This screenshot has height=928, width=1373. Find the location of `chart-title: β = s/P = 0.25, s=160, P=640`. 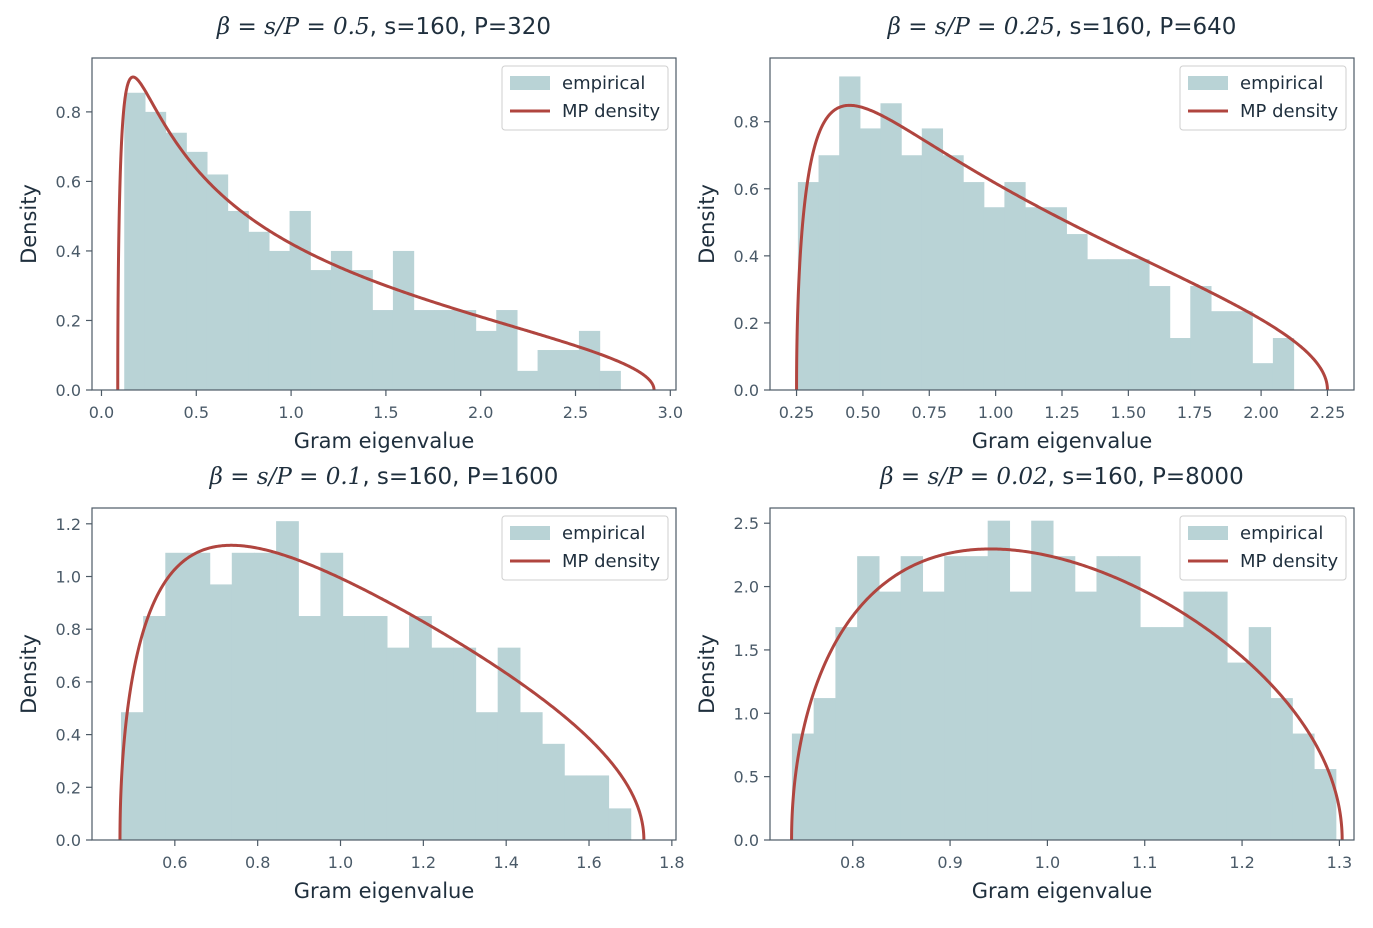

chart-title: β = s/P = 0.25, s=160, P=640 is located at coordinates (1062, 27).